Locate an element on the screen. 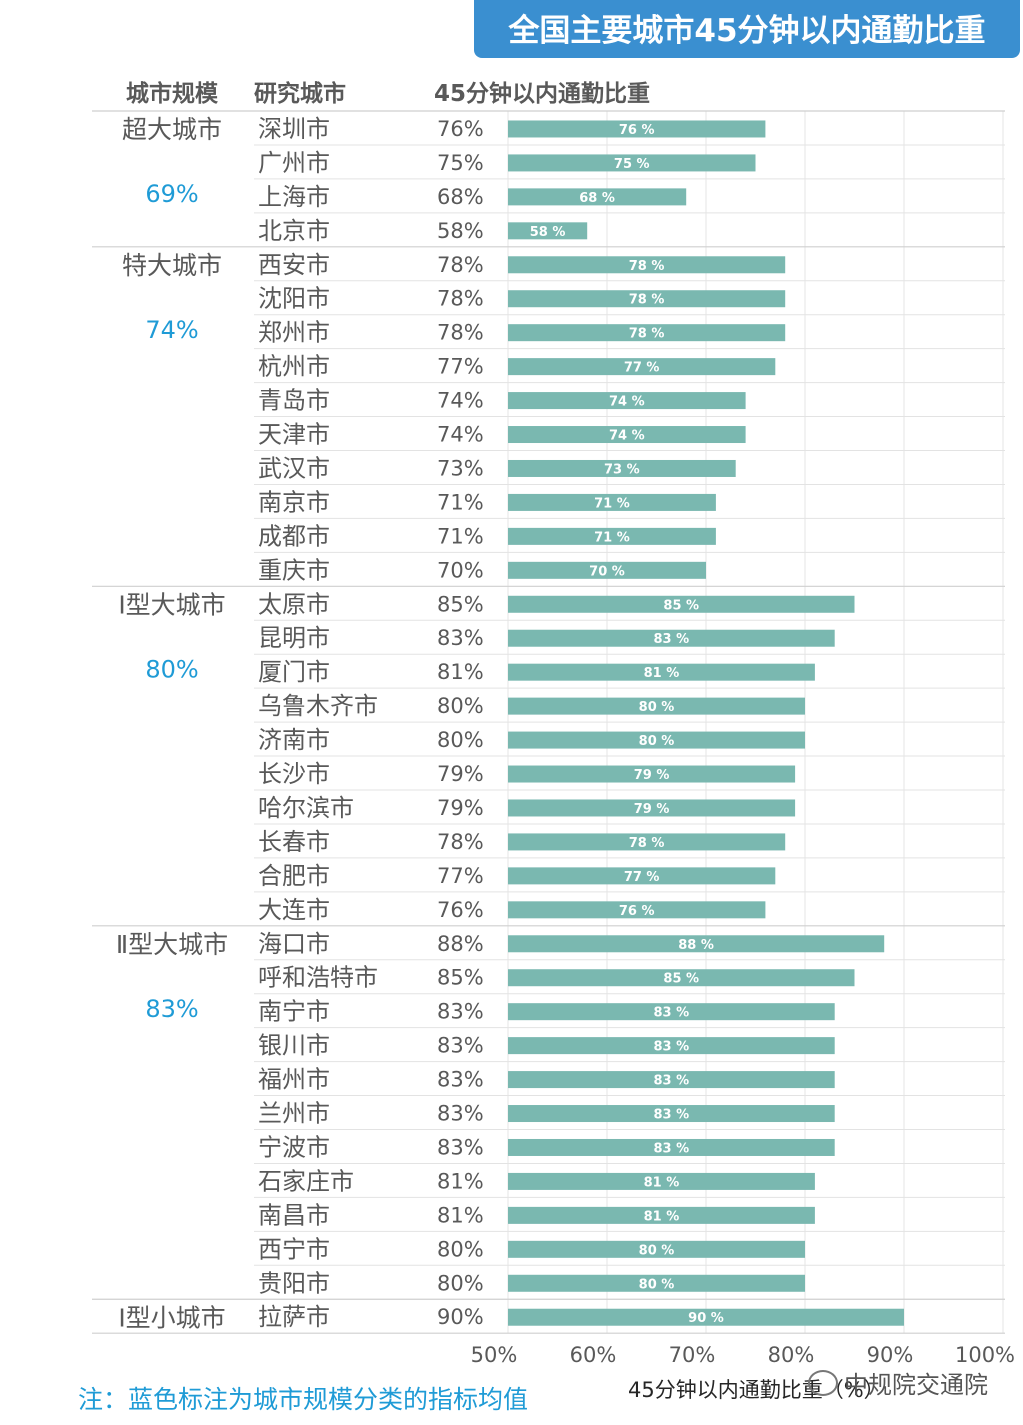 This screenshot has height=1425, width=1023. ratio-value: 68% is located at coordinates (460, 197).